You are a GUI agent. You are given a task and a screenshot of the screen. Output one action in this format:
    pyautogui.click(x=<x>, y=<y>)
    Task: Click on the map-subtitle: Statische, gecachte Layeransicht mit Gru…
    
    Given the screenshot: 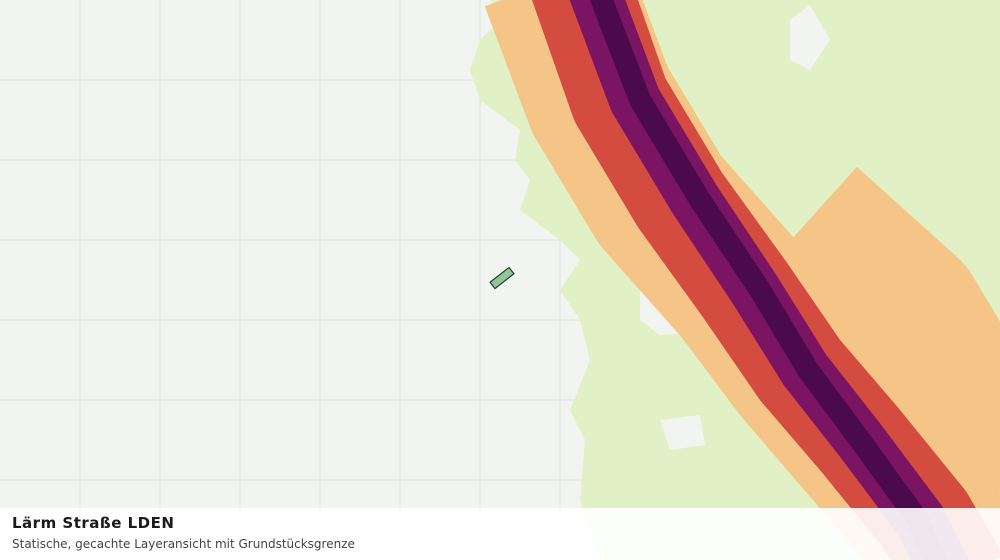 What is the action you would take?
    pyautogui.click(x=183, y=544)
    